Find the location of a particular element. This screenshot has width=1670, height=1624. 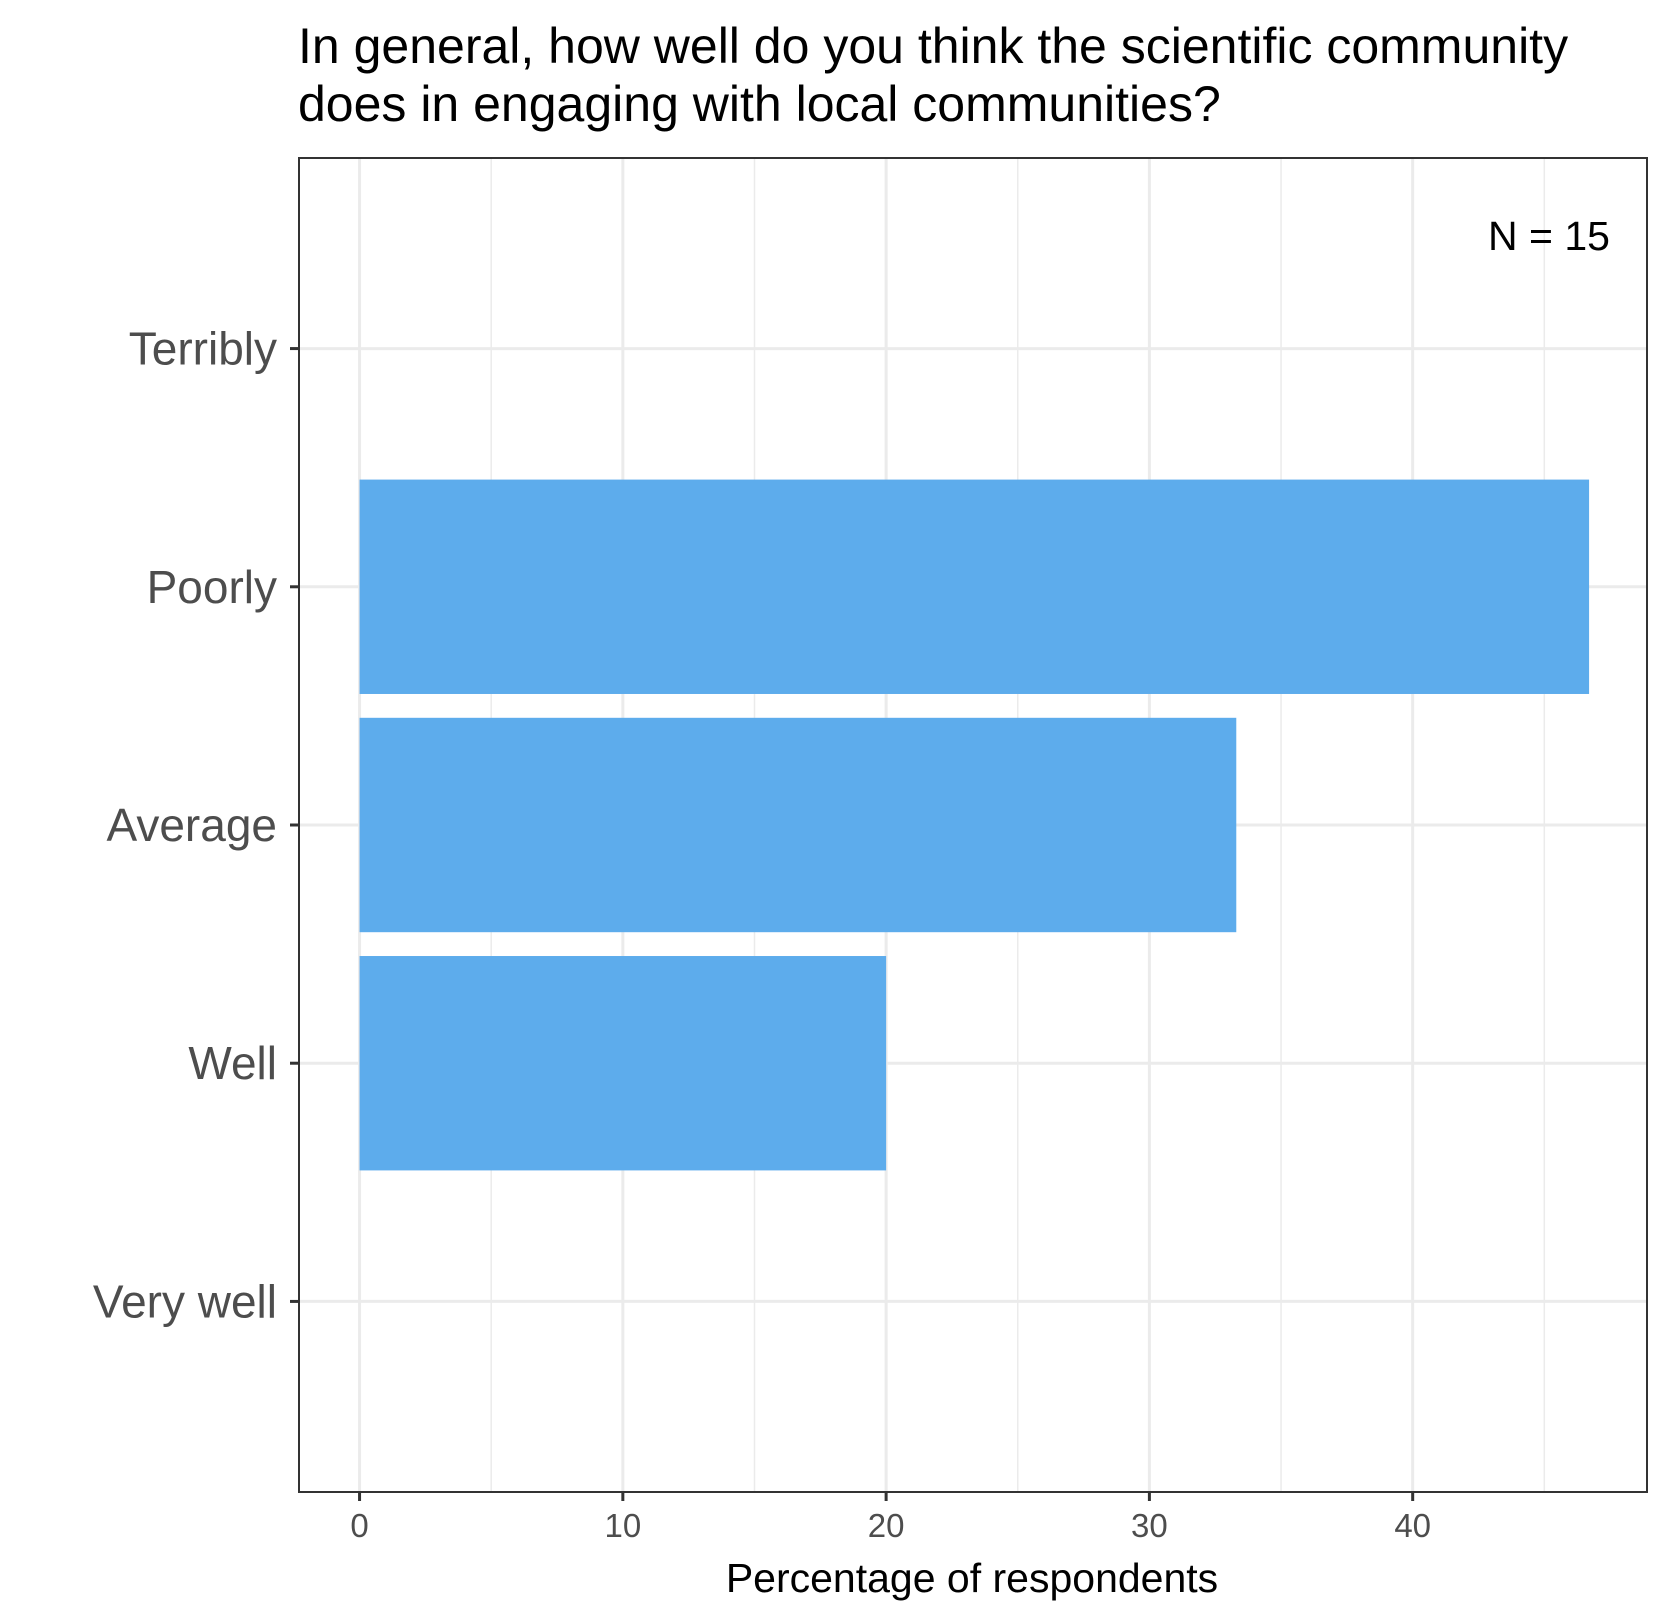

y-tick-label-terribly: Terribly is located at coordinates (203, 349).